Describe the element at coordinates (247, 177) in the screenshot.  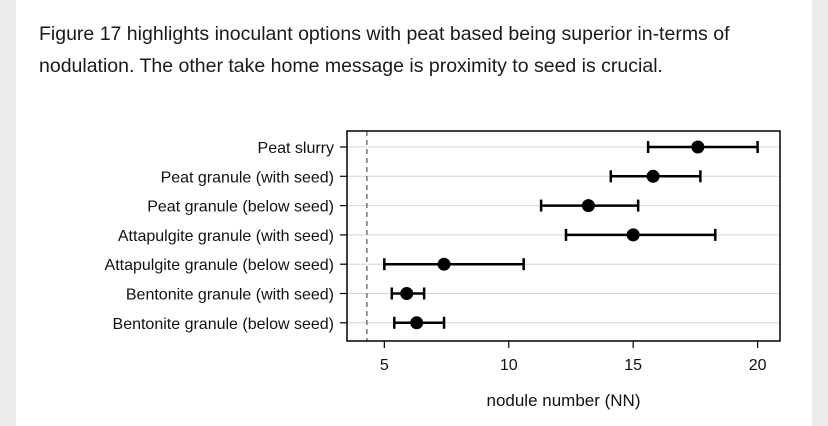
I see `category-label: Peat granule (with seed)` at that location.